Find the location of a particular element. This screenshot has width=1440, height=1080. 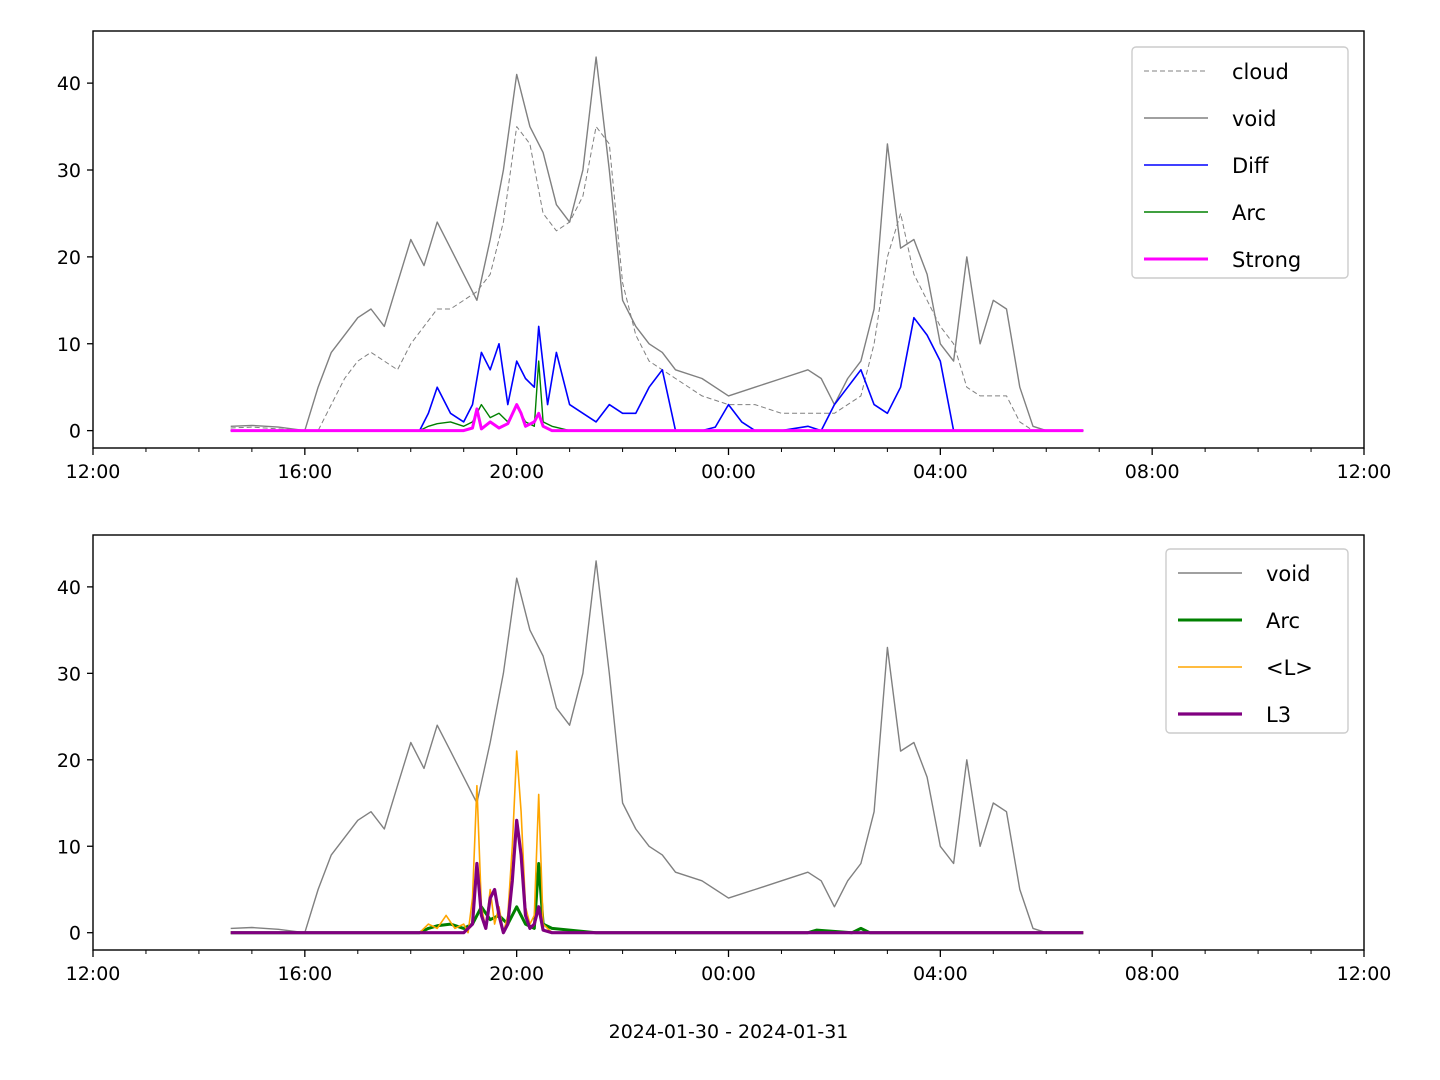

legend-label: Diff is located at coordinates (1250, 166).